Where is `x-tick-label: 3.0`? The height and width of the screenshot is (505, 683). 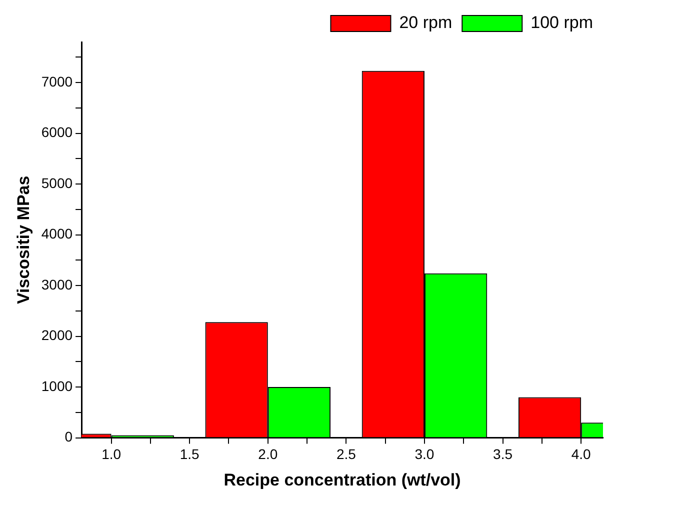
x-tick-label: 3.0 is located at coordinates (424, 454).